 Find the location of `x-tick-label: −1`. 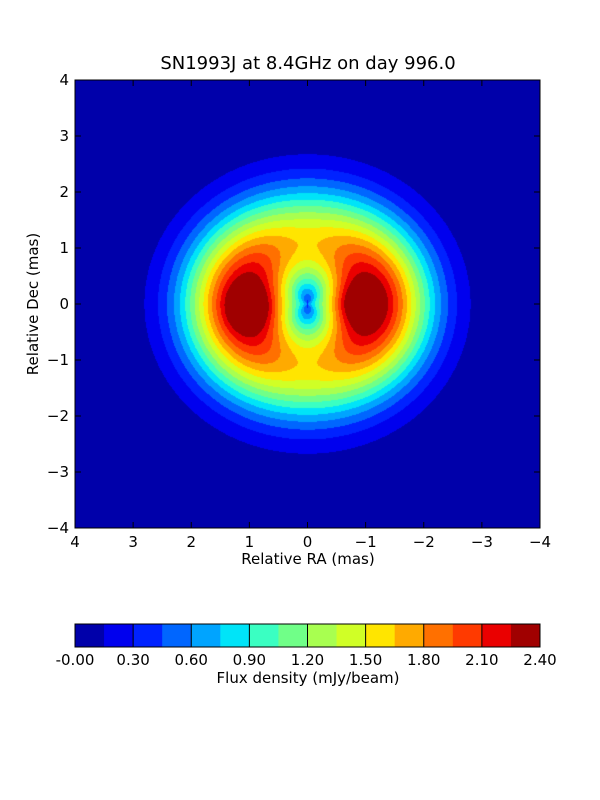

x-tick-label: −1 is located at coordinates (366, 542).